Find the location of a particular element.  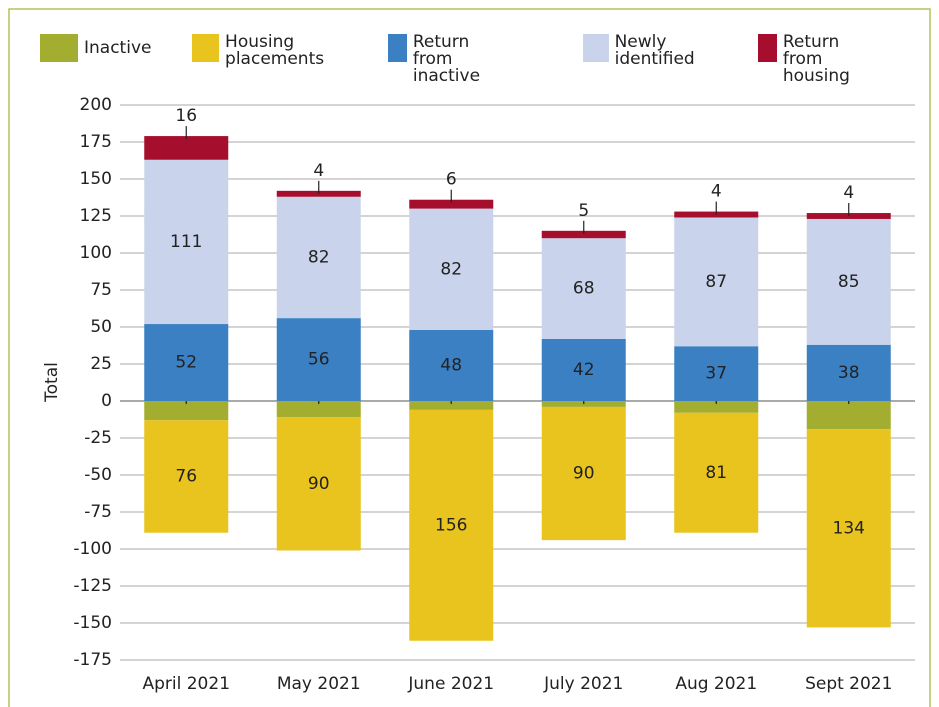

data-label: 156 is located at coordinates (451, 525).